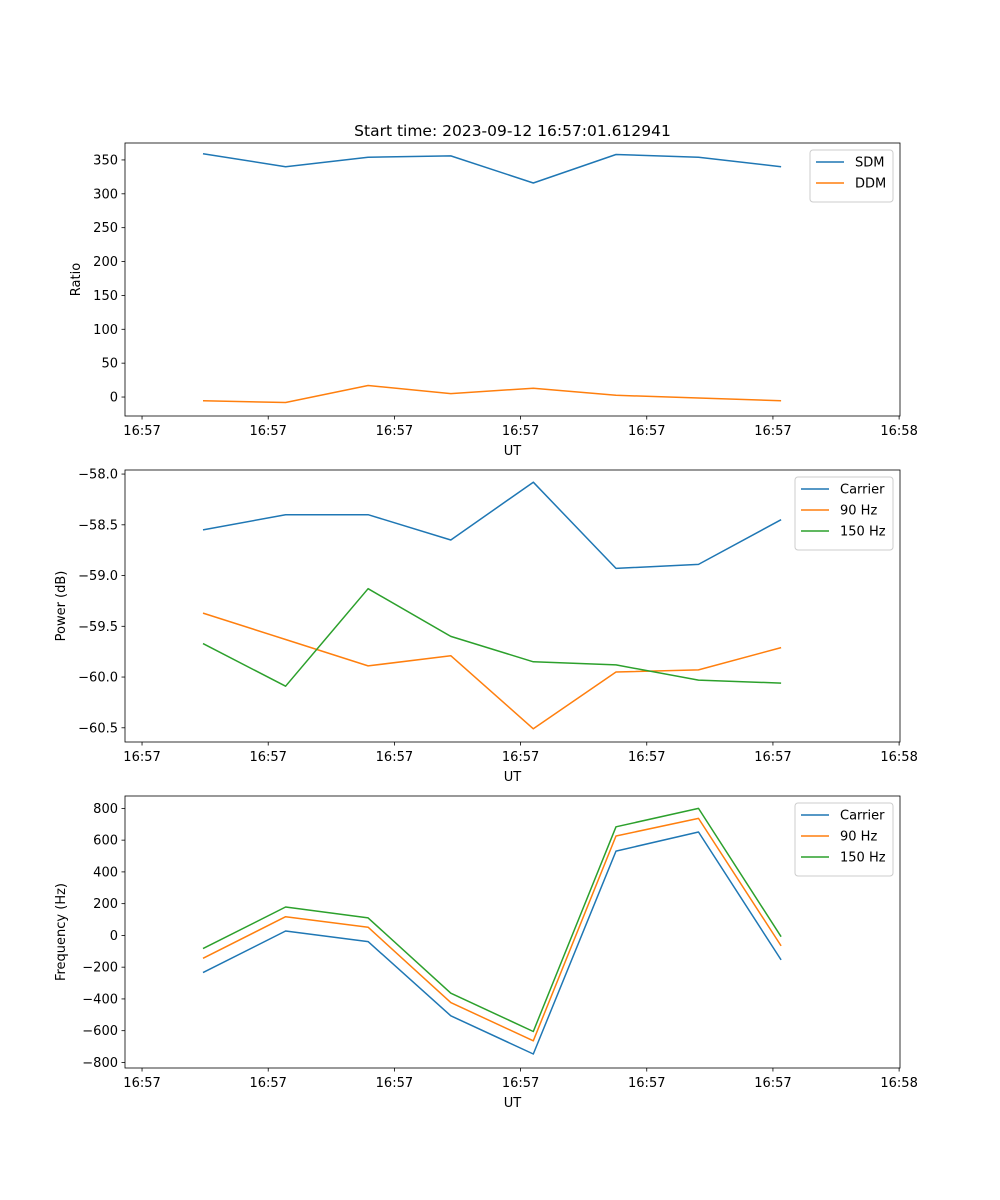  I want to click on y-tick-label: −200, so click(100, 968).